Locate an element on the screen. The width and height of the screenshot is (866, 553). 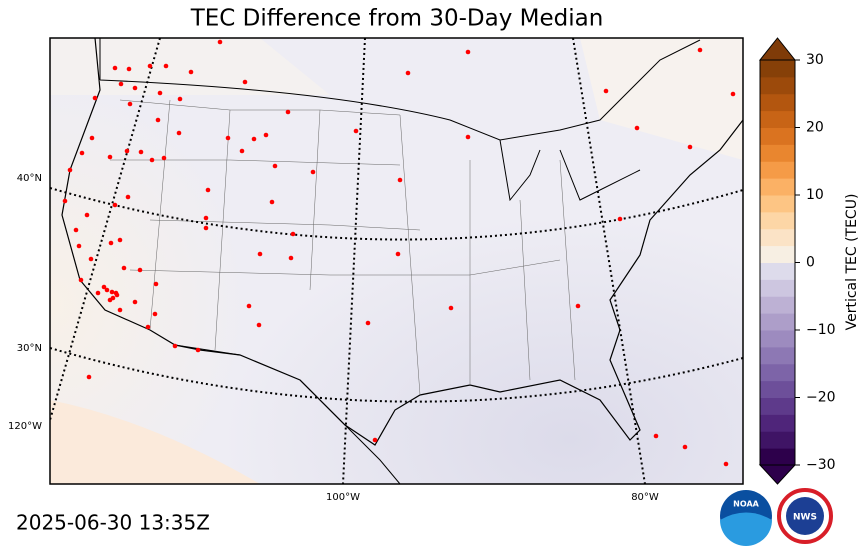
field-high is located at coordinates (155, 442).